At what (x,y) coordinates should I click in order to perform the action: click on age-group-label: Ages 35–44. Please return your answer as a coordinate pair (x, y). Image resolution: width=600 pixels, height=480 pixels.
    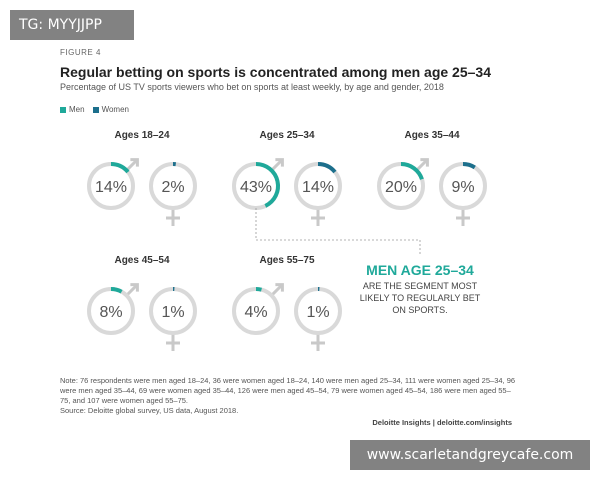
    Looking at the image, I should click on (431, 135).